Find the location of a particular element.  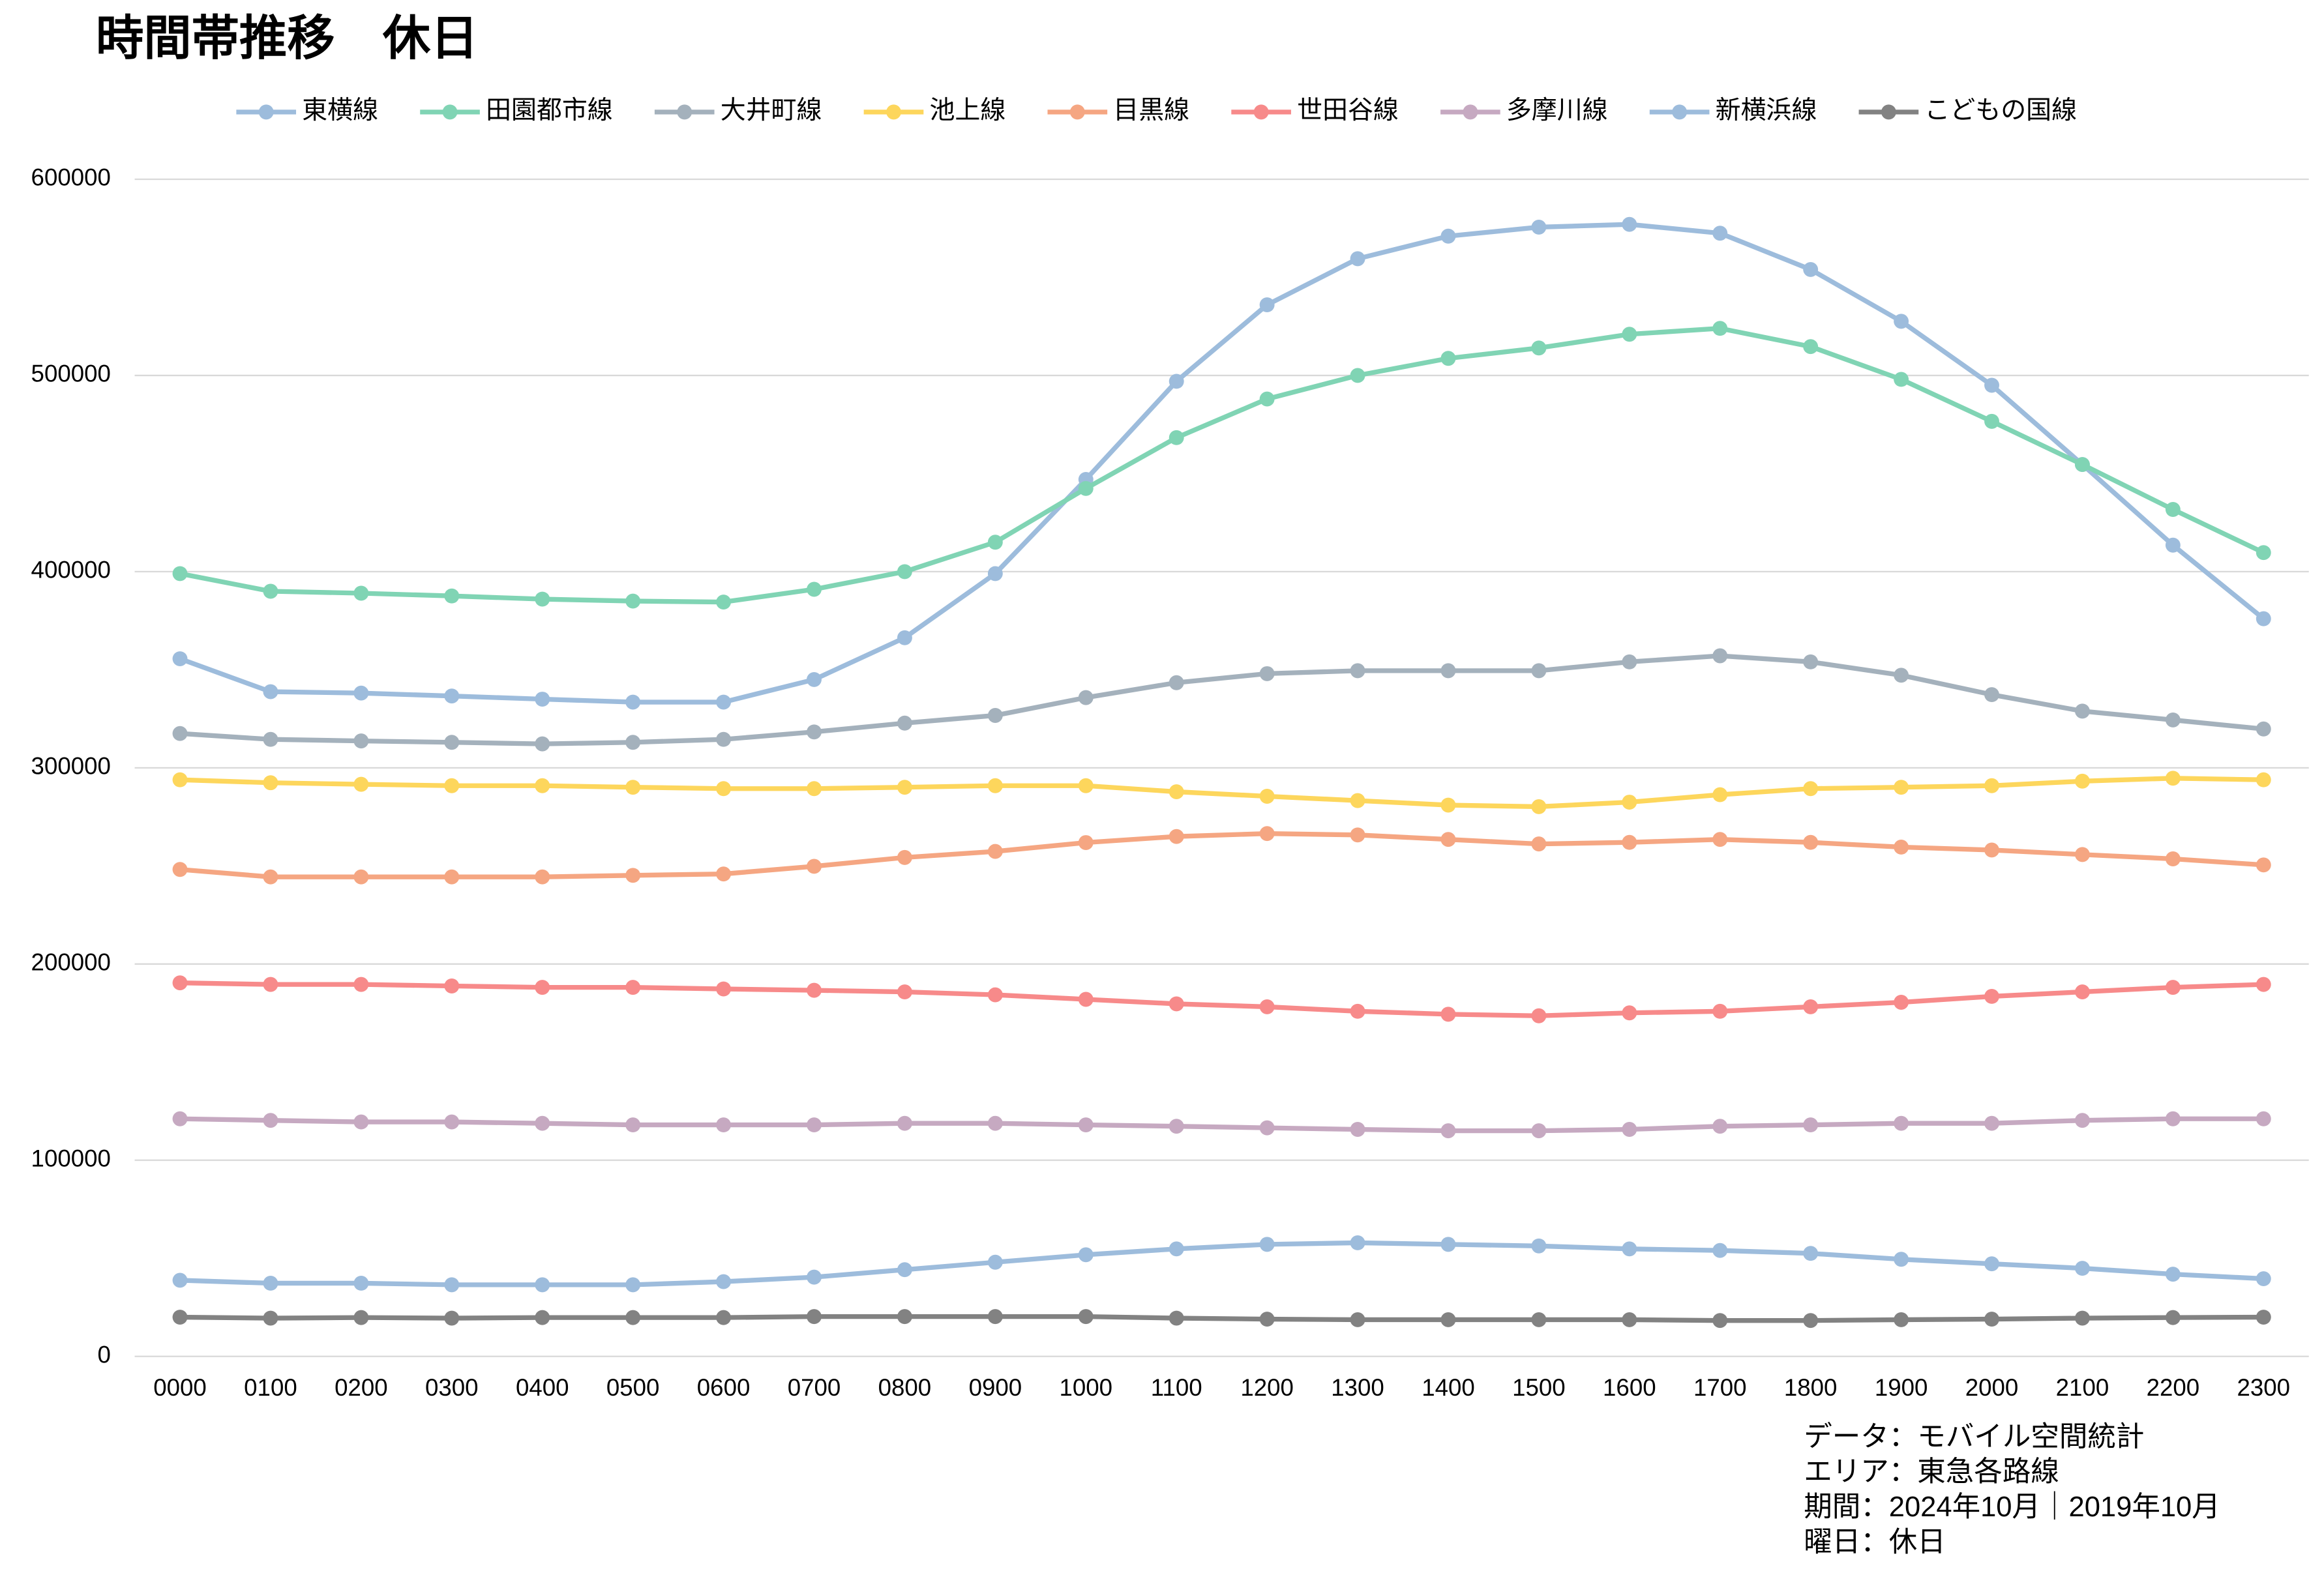

legend-label: 多摩川線 is located at coordinates (1557, 110).